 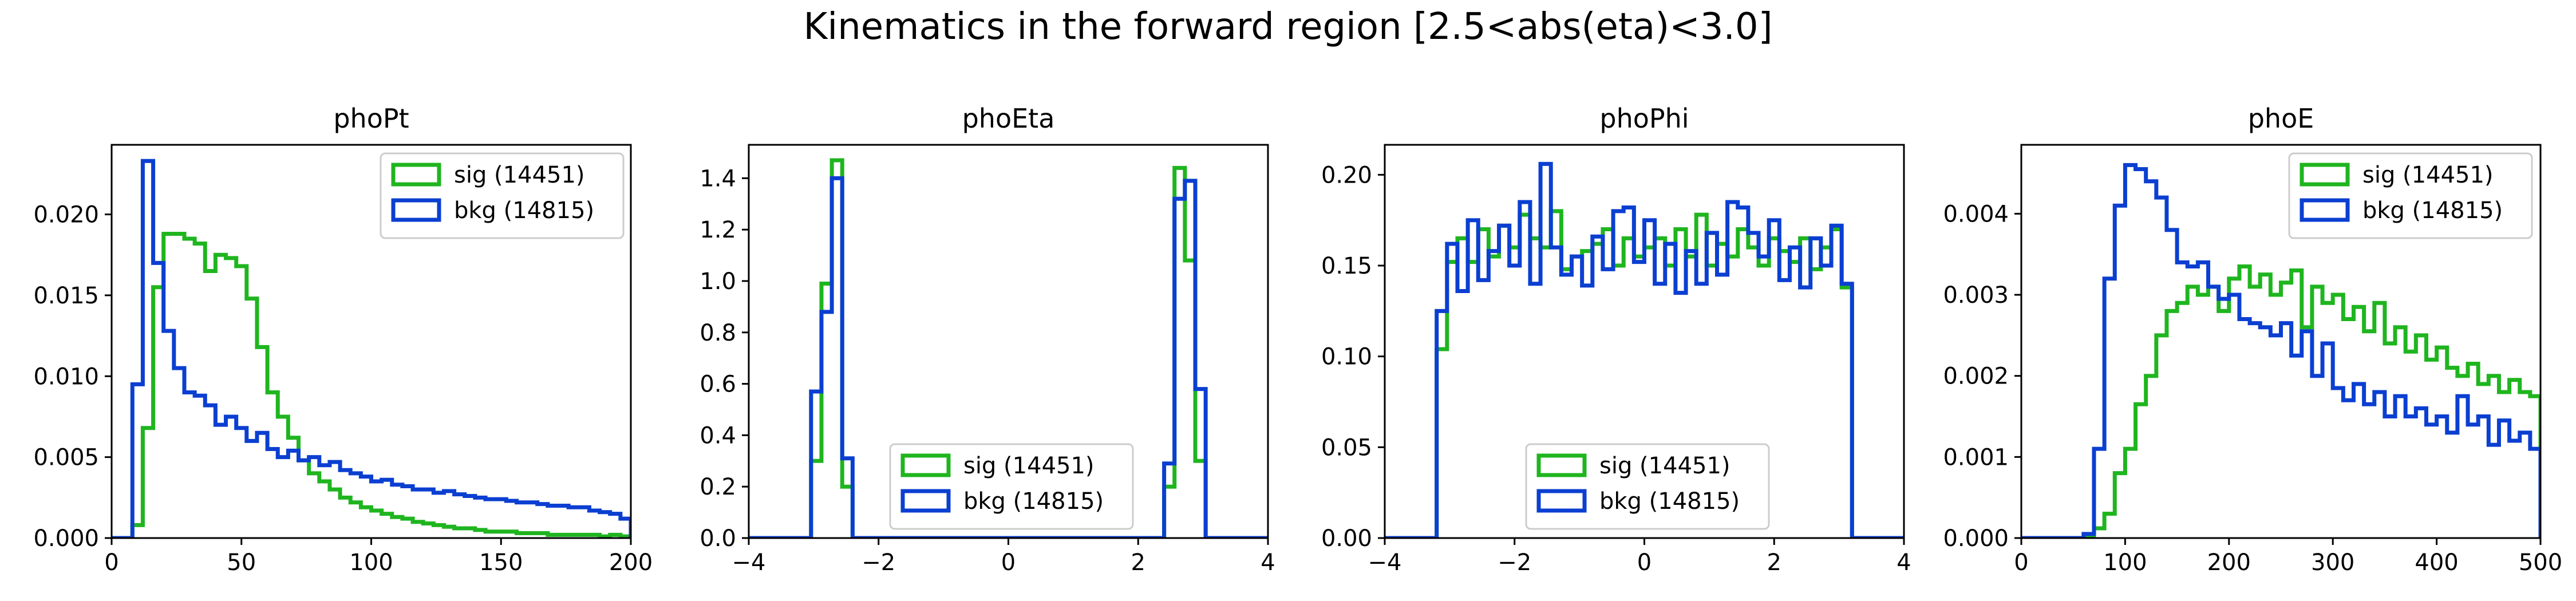 I want to click on y-tick-label: 0.0, so click(x=718, y=538).